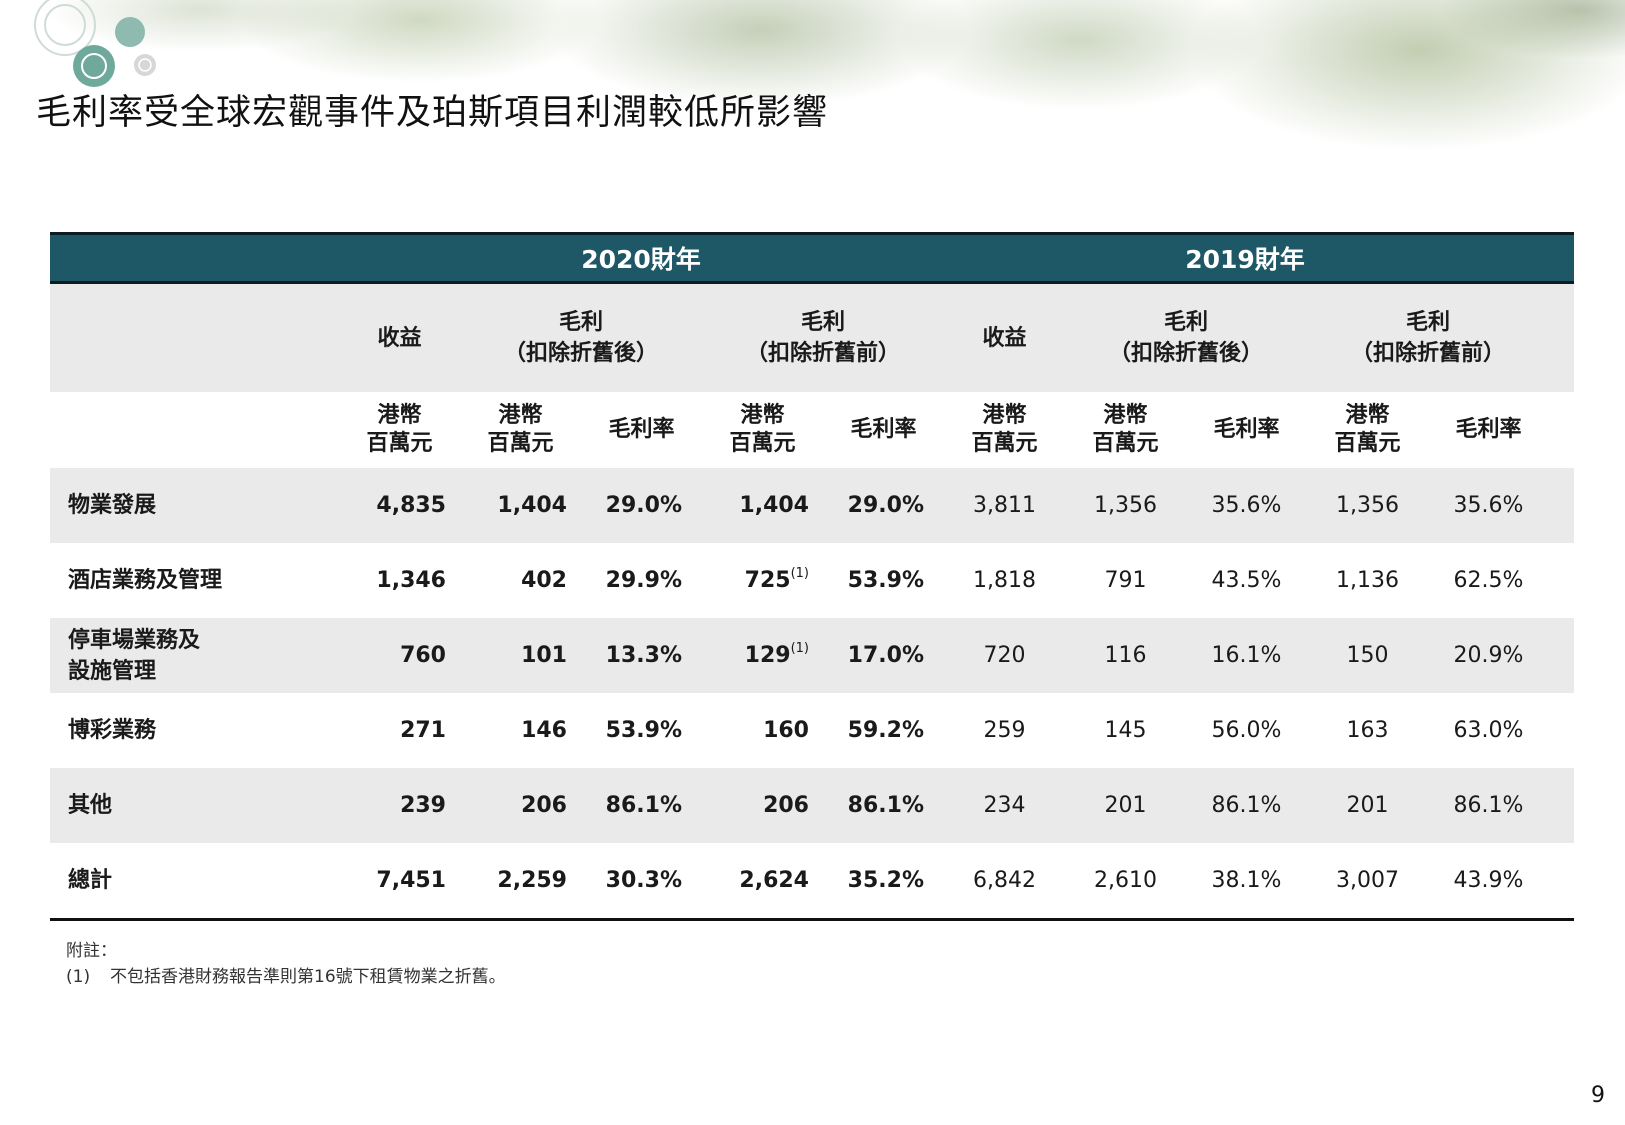 This screenshot has height=1125, width=1625. What do you see at coordinates (134, 655) in the screenshot?
I see `row-label: 停車場業務及 設施管理` at bounding box center [134, 655].